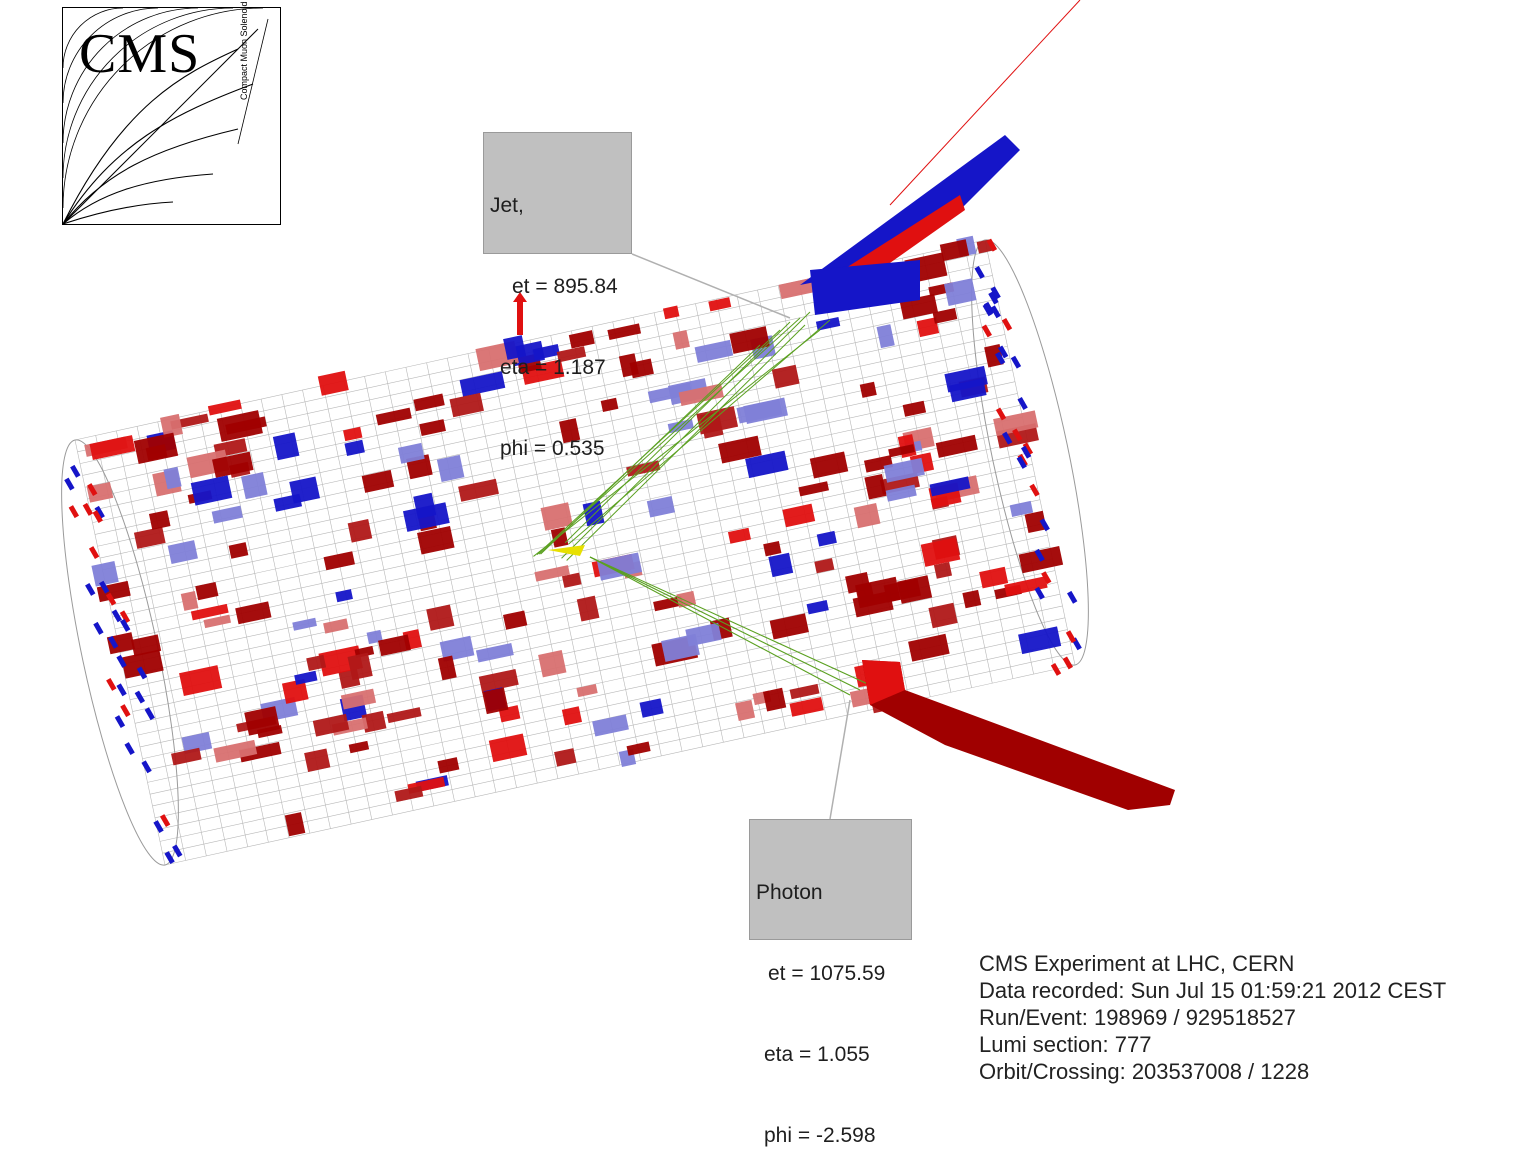 The height and width of the screenshot is (1176, 1528). I want to click on jet-track, so click(677, 443).